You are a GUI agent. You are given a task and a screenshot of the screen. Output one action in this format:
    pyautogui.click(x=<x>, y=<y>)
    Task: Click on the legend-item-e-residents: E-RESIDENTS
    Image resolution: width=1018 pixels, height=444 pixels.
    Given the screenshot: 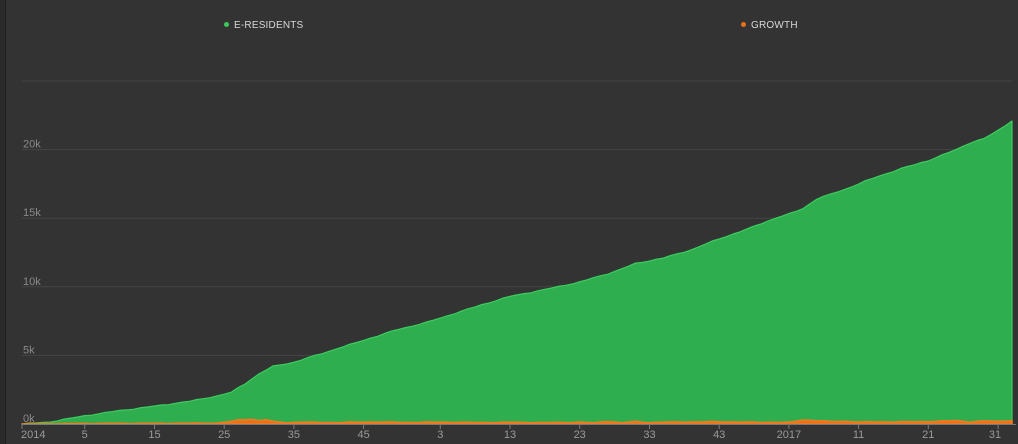 What is the action you would take?
    pyautogui.click(x=263, y=25)
    